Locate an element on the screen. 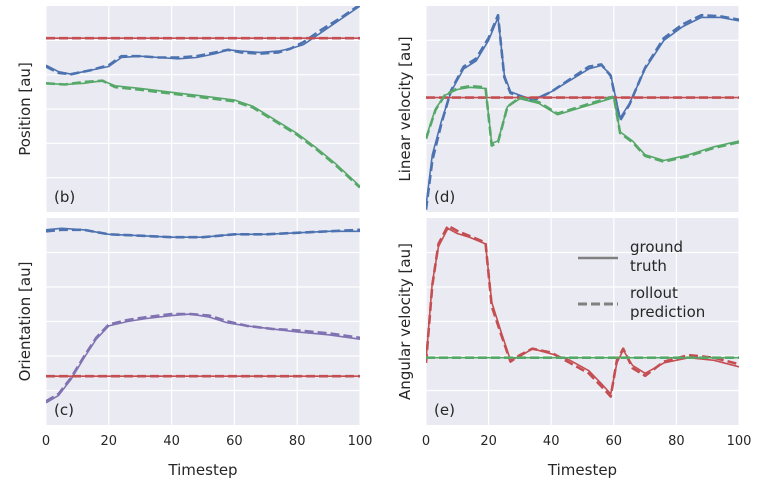 The height and width of the screenshot is (486, 764). panel-tag: (d) is located at coordinates (444, 197).